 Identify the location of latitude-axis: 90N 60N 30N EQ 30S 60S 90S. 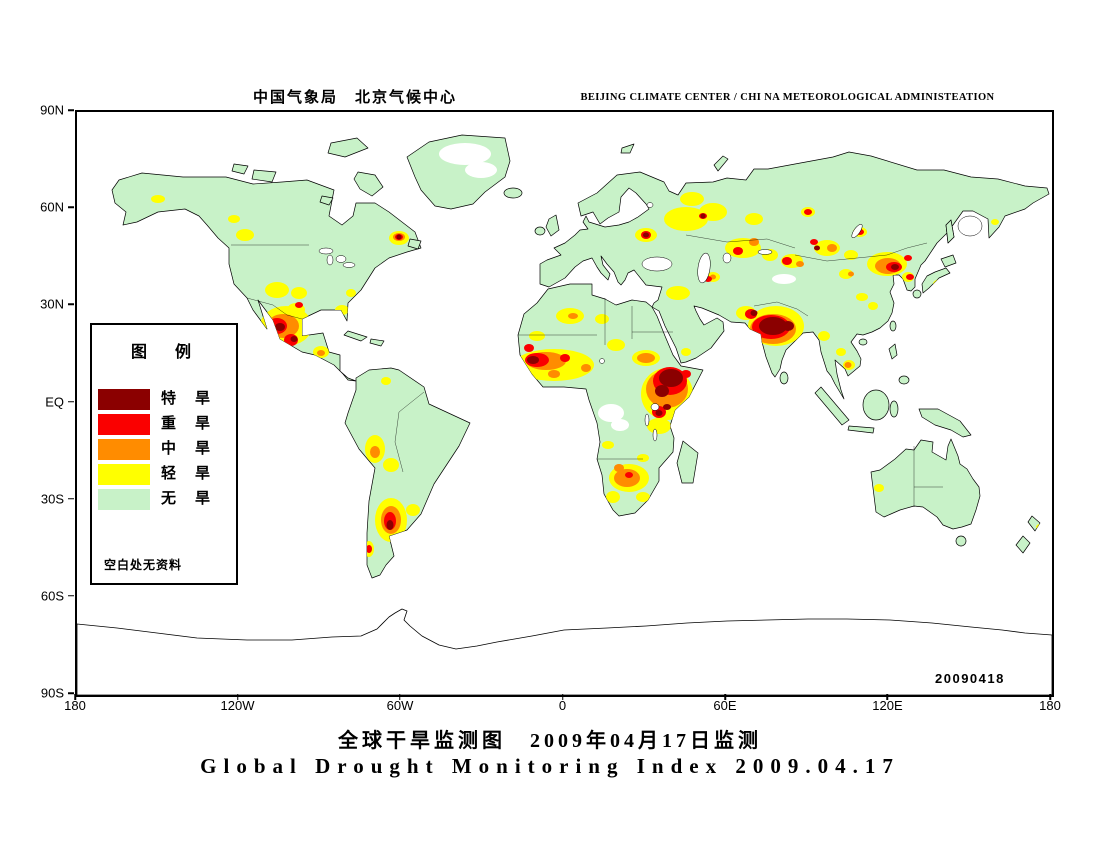
(35, 402).